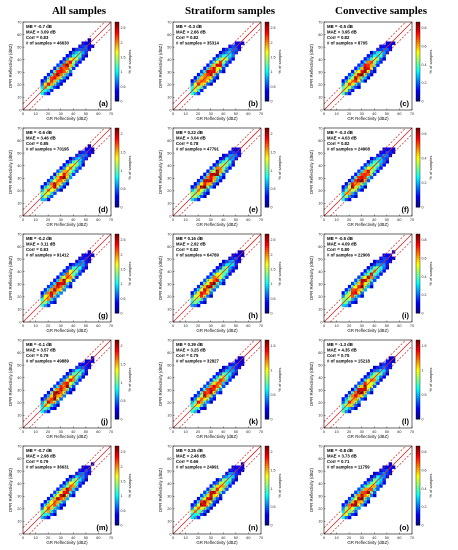 The height and width of the screenshot is (550, 458). What do you see at coordinates (197, 43) in the screenshot?
I see `stat-line: # of samples = 35314` at bounding box center [197, 43].